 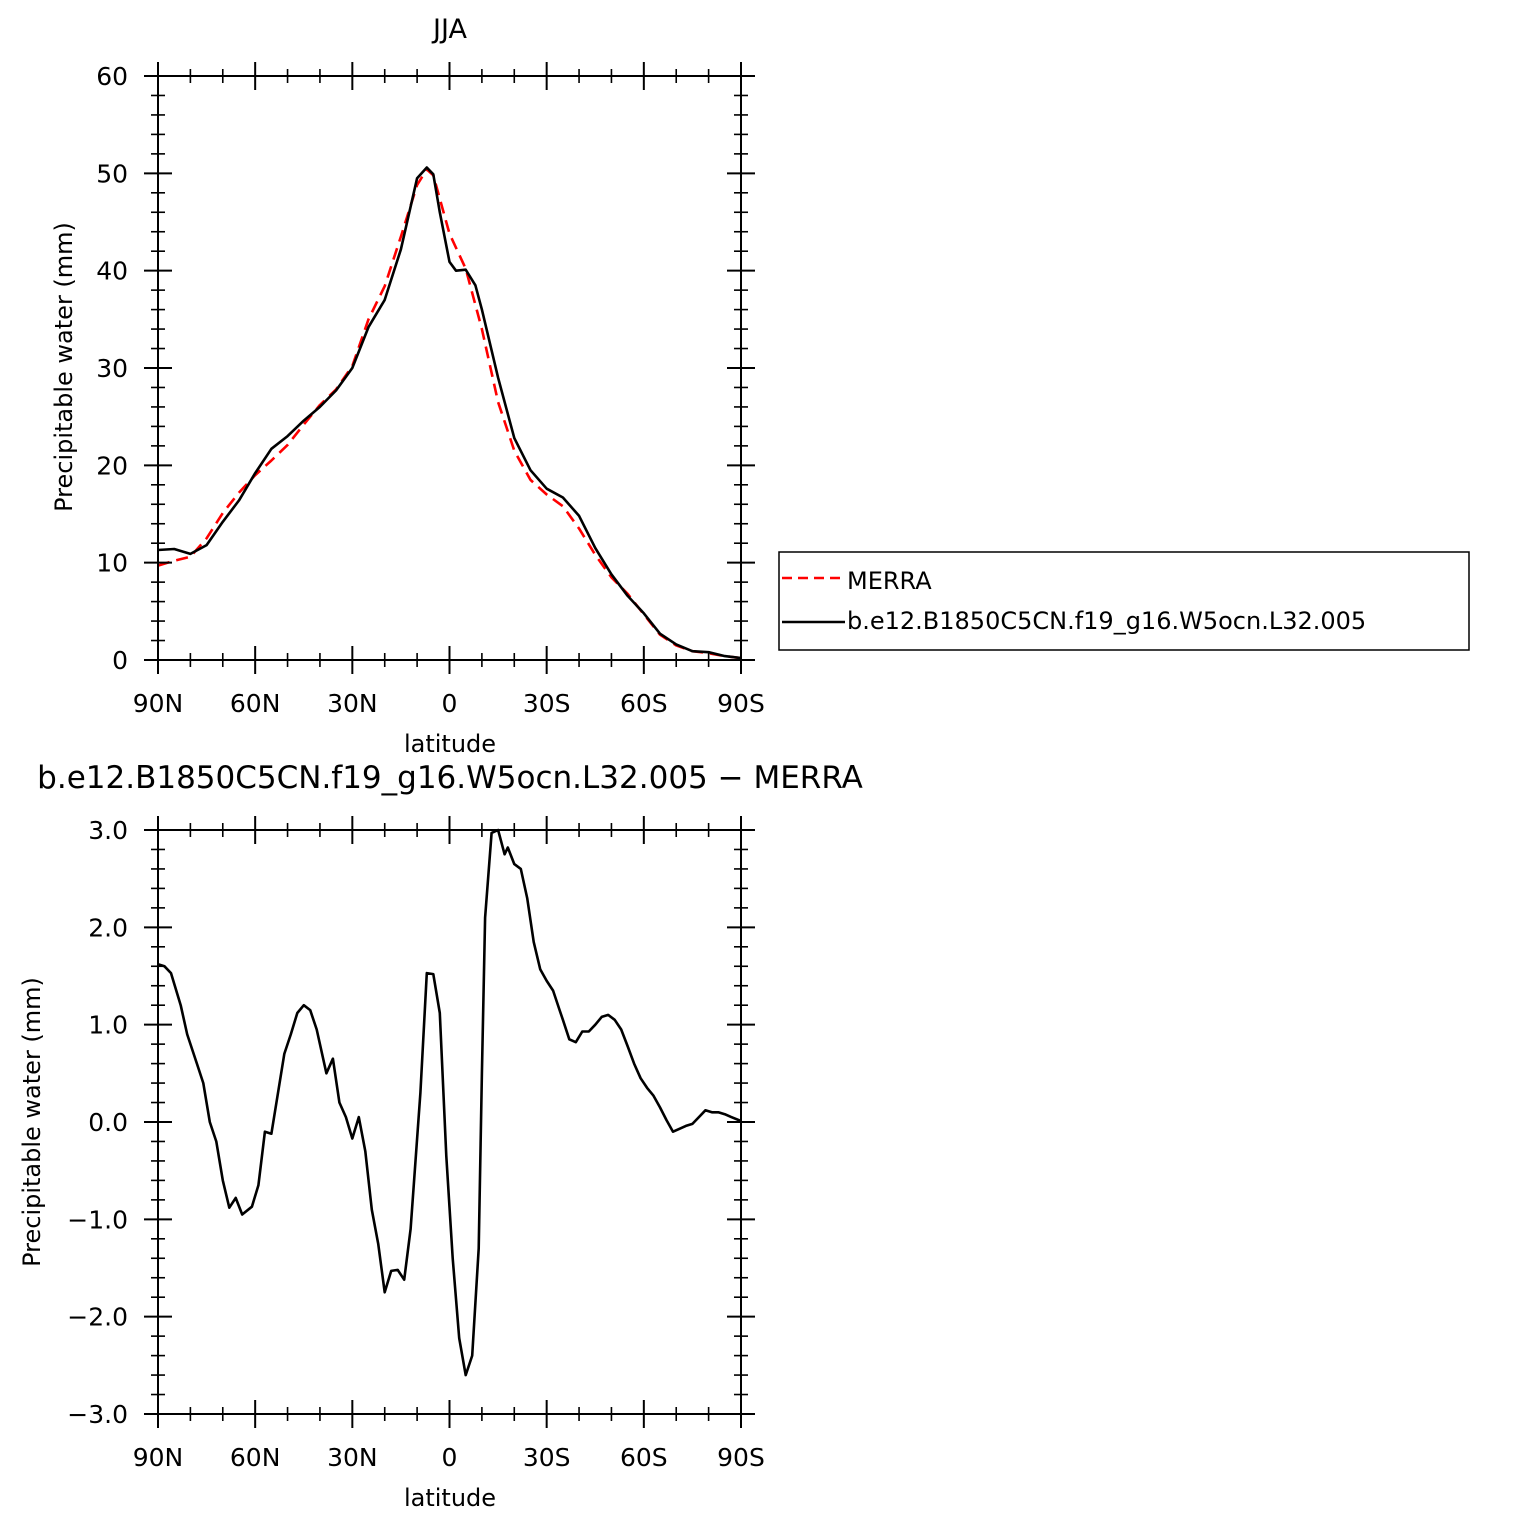 I want to click on jja-plot-frame, so click(x=449, y=368).